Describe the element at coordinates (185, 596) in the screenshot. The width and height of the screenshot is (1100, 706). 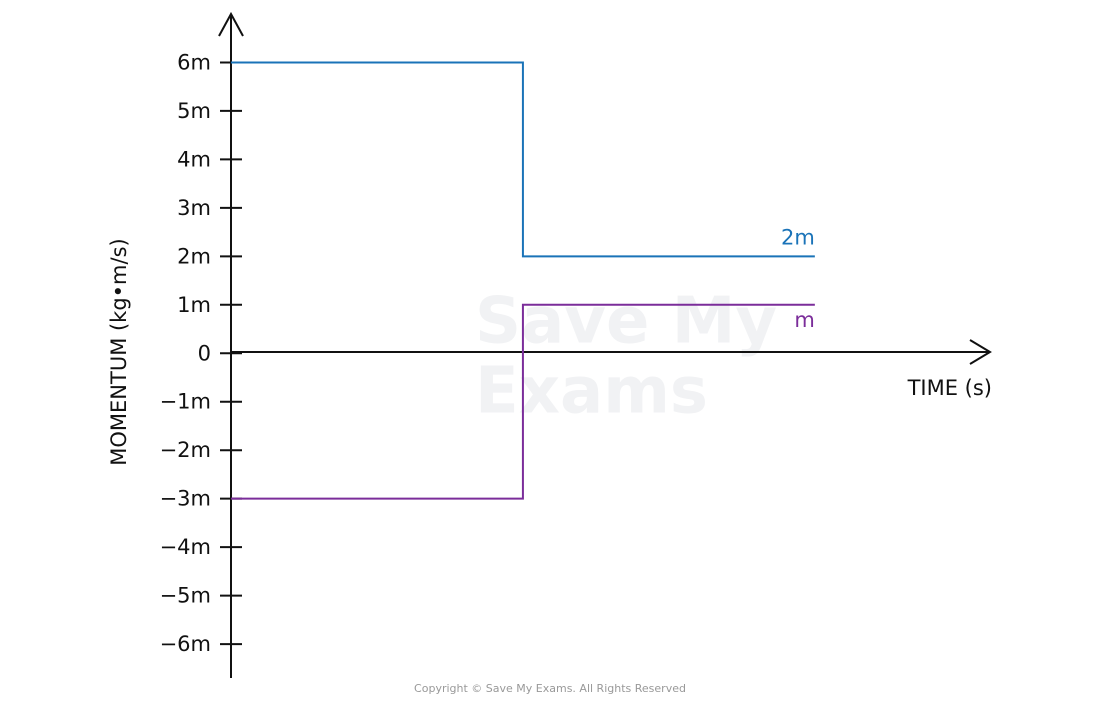
I see `y-tick-label: −5m` at that location.